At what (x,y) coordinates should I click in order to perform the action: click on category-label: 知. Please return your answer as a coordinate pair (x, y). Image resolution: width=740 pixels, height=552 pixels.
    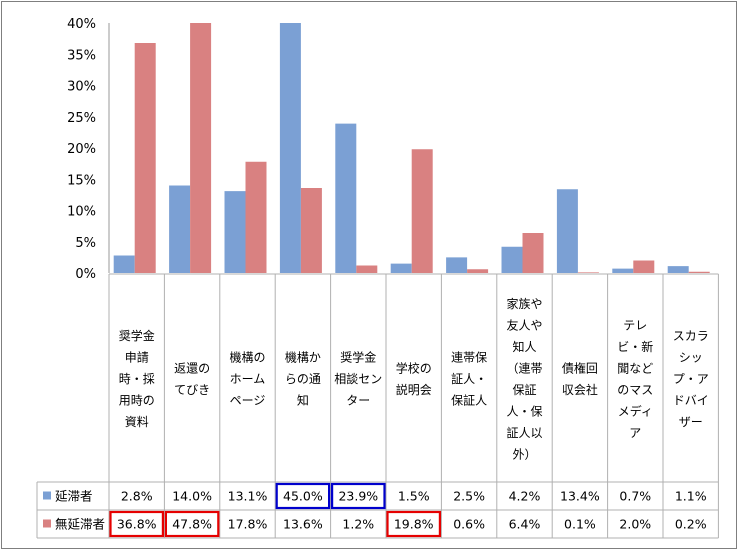
    Looking at the image, I should click on (303, 401).